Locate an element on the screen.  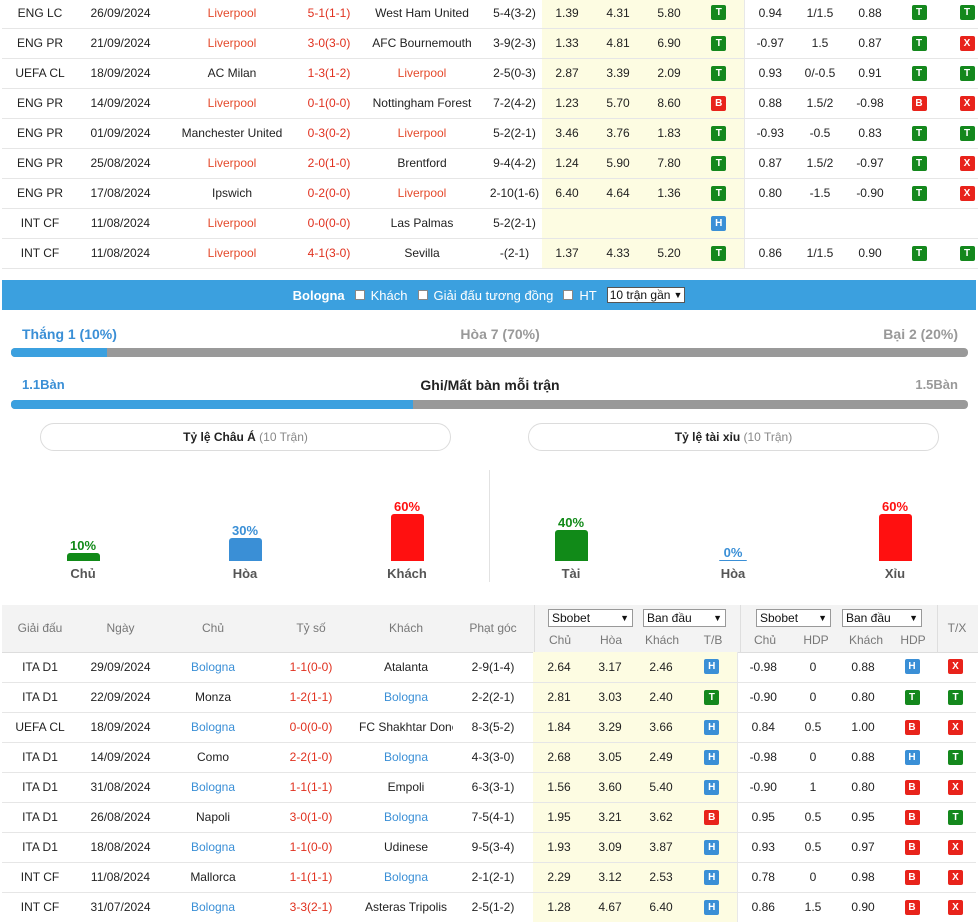
col-hdp: HDP is located at coordinates (816, 640).